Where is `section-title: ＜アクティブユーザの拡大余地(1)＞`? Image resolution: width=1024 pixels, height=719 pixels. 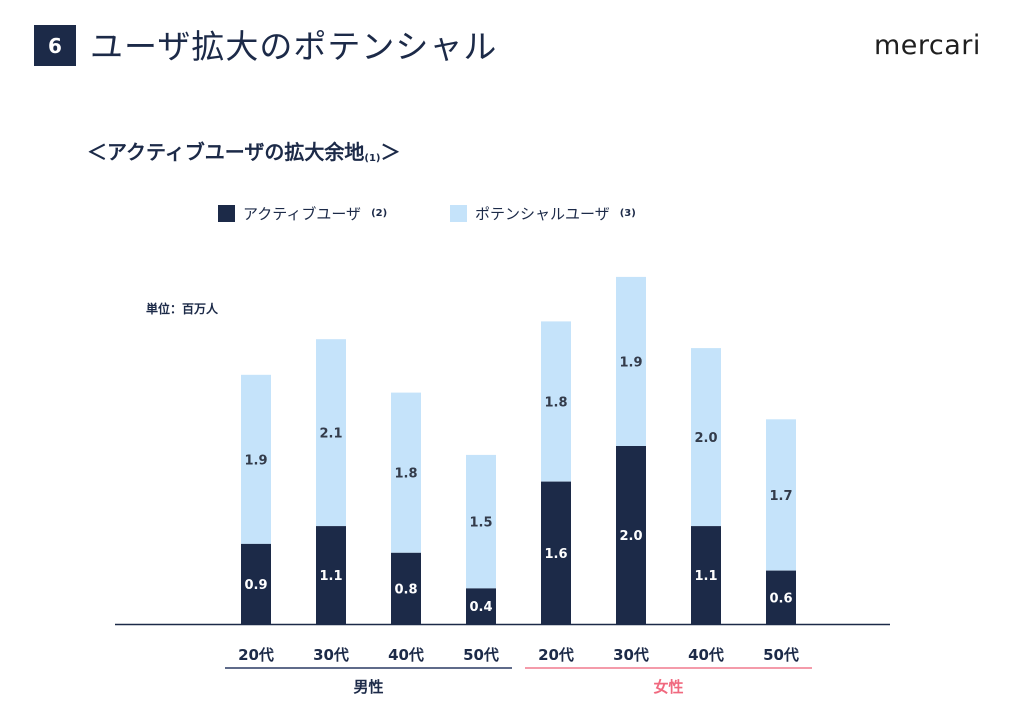
section-title: ＜アクティブユーザの拡大余地(1)＞ is located at coordinates (244, 150).